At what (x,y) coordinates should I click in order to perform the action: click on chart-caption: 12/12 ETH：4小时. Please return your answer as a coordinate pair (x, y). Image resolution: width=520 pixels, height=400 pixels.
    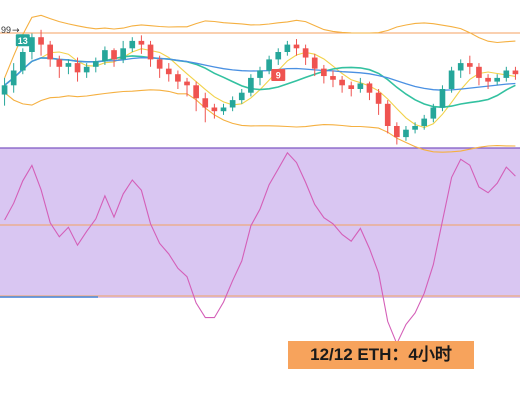
    Looking at the image, I should click on (381, 355).